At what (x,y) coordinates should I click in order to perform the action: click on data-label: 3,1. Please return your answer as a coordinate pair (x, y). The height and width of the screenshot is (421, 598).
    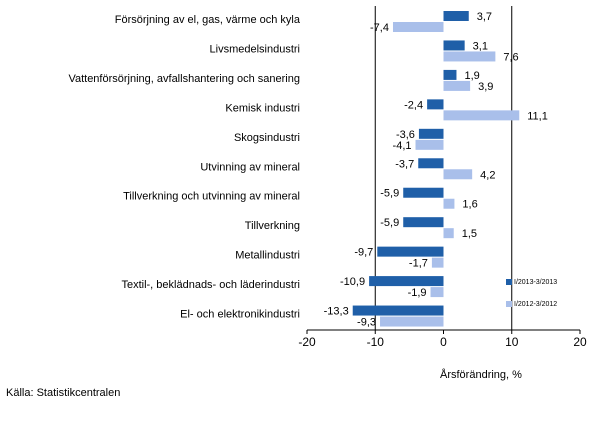
    Looking at the image, I should click on (480, 46).